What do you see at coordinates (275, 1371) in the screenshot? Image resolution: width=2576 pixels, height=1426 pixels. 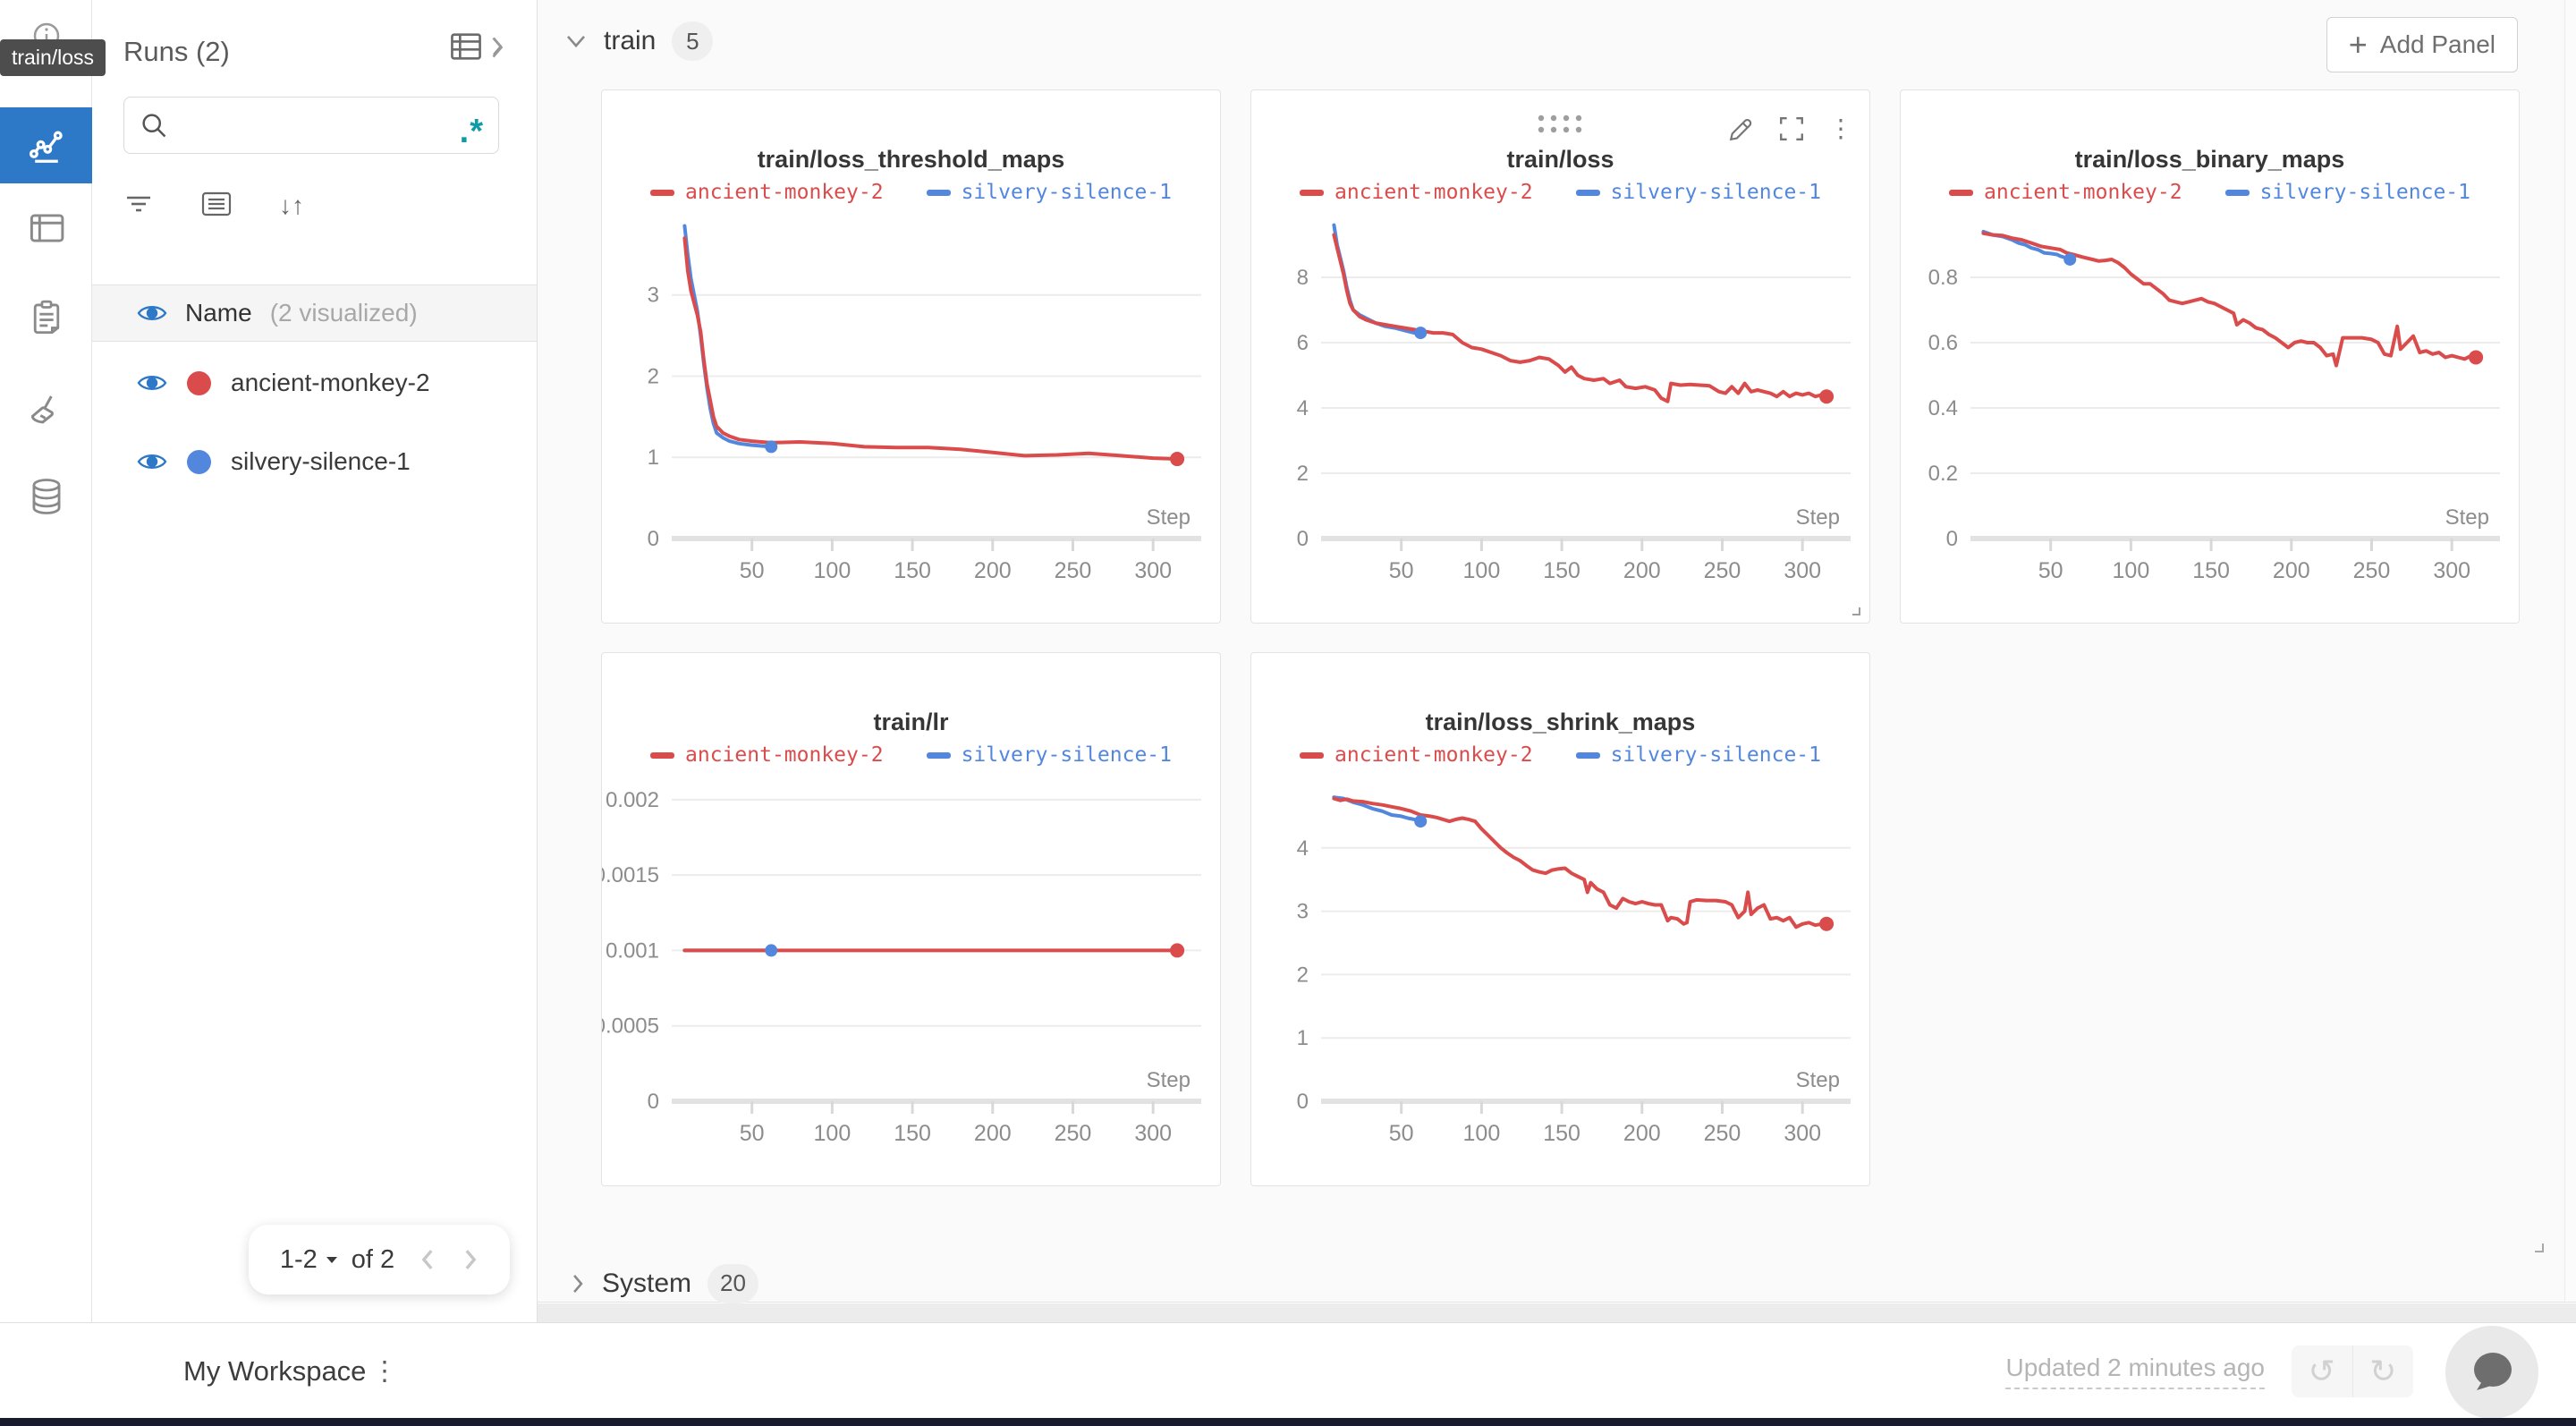 I see `workspace-title: My Workspace` at bounding box center [275, 1371].